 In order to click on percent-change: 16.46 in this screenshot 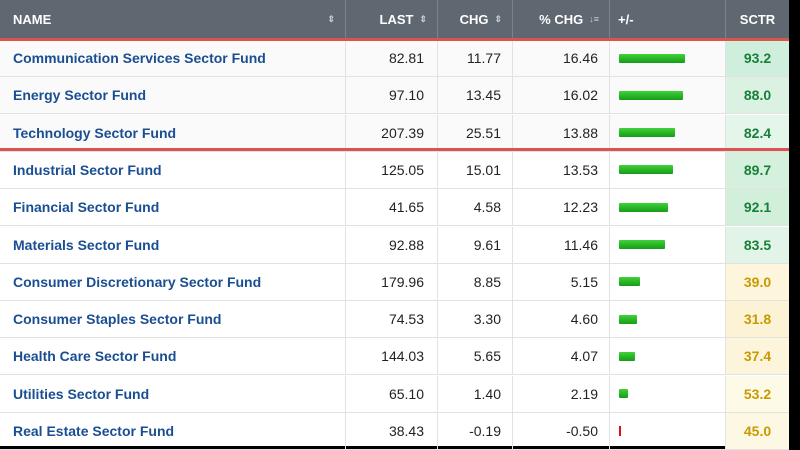, I will do `click(561, 58)`.